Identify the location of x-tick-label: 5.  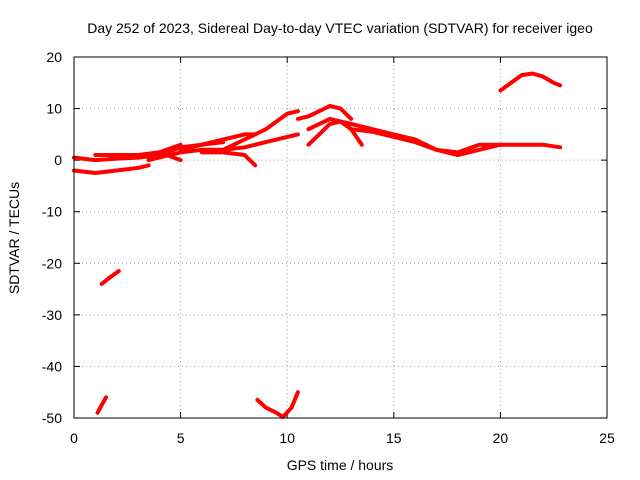
(181, 438).